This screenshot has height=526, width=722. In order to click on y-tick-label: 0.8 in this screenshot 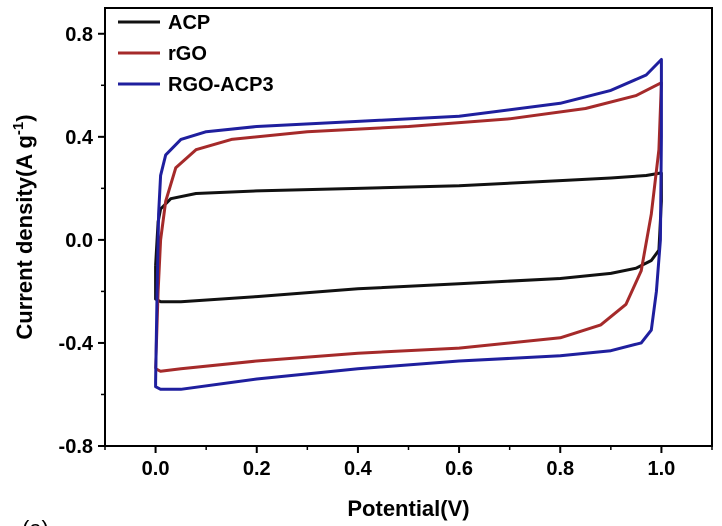, I will do `click(79, 35)`.